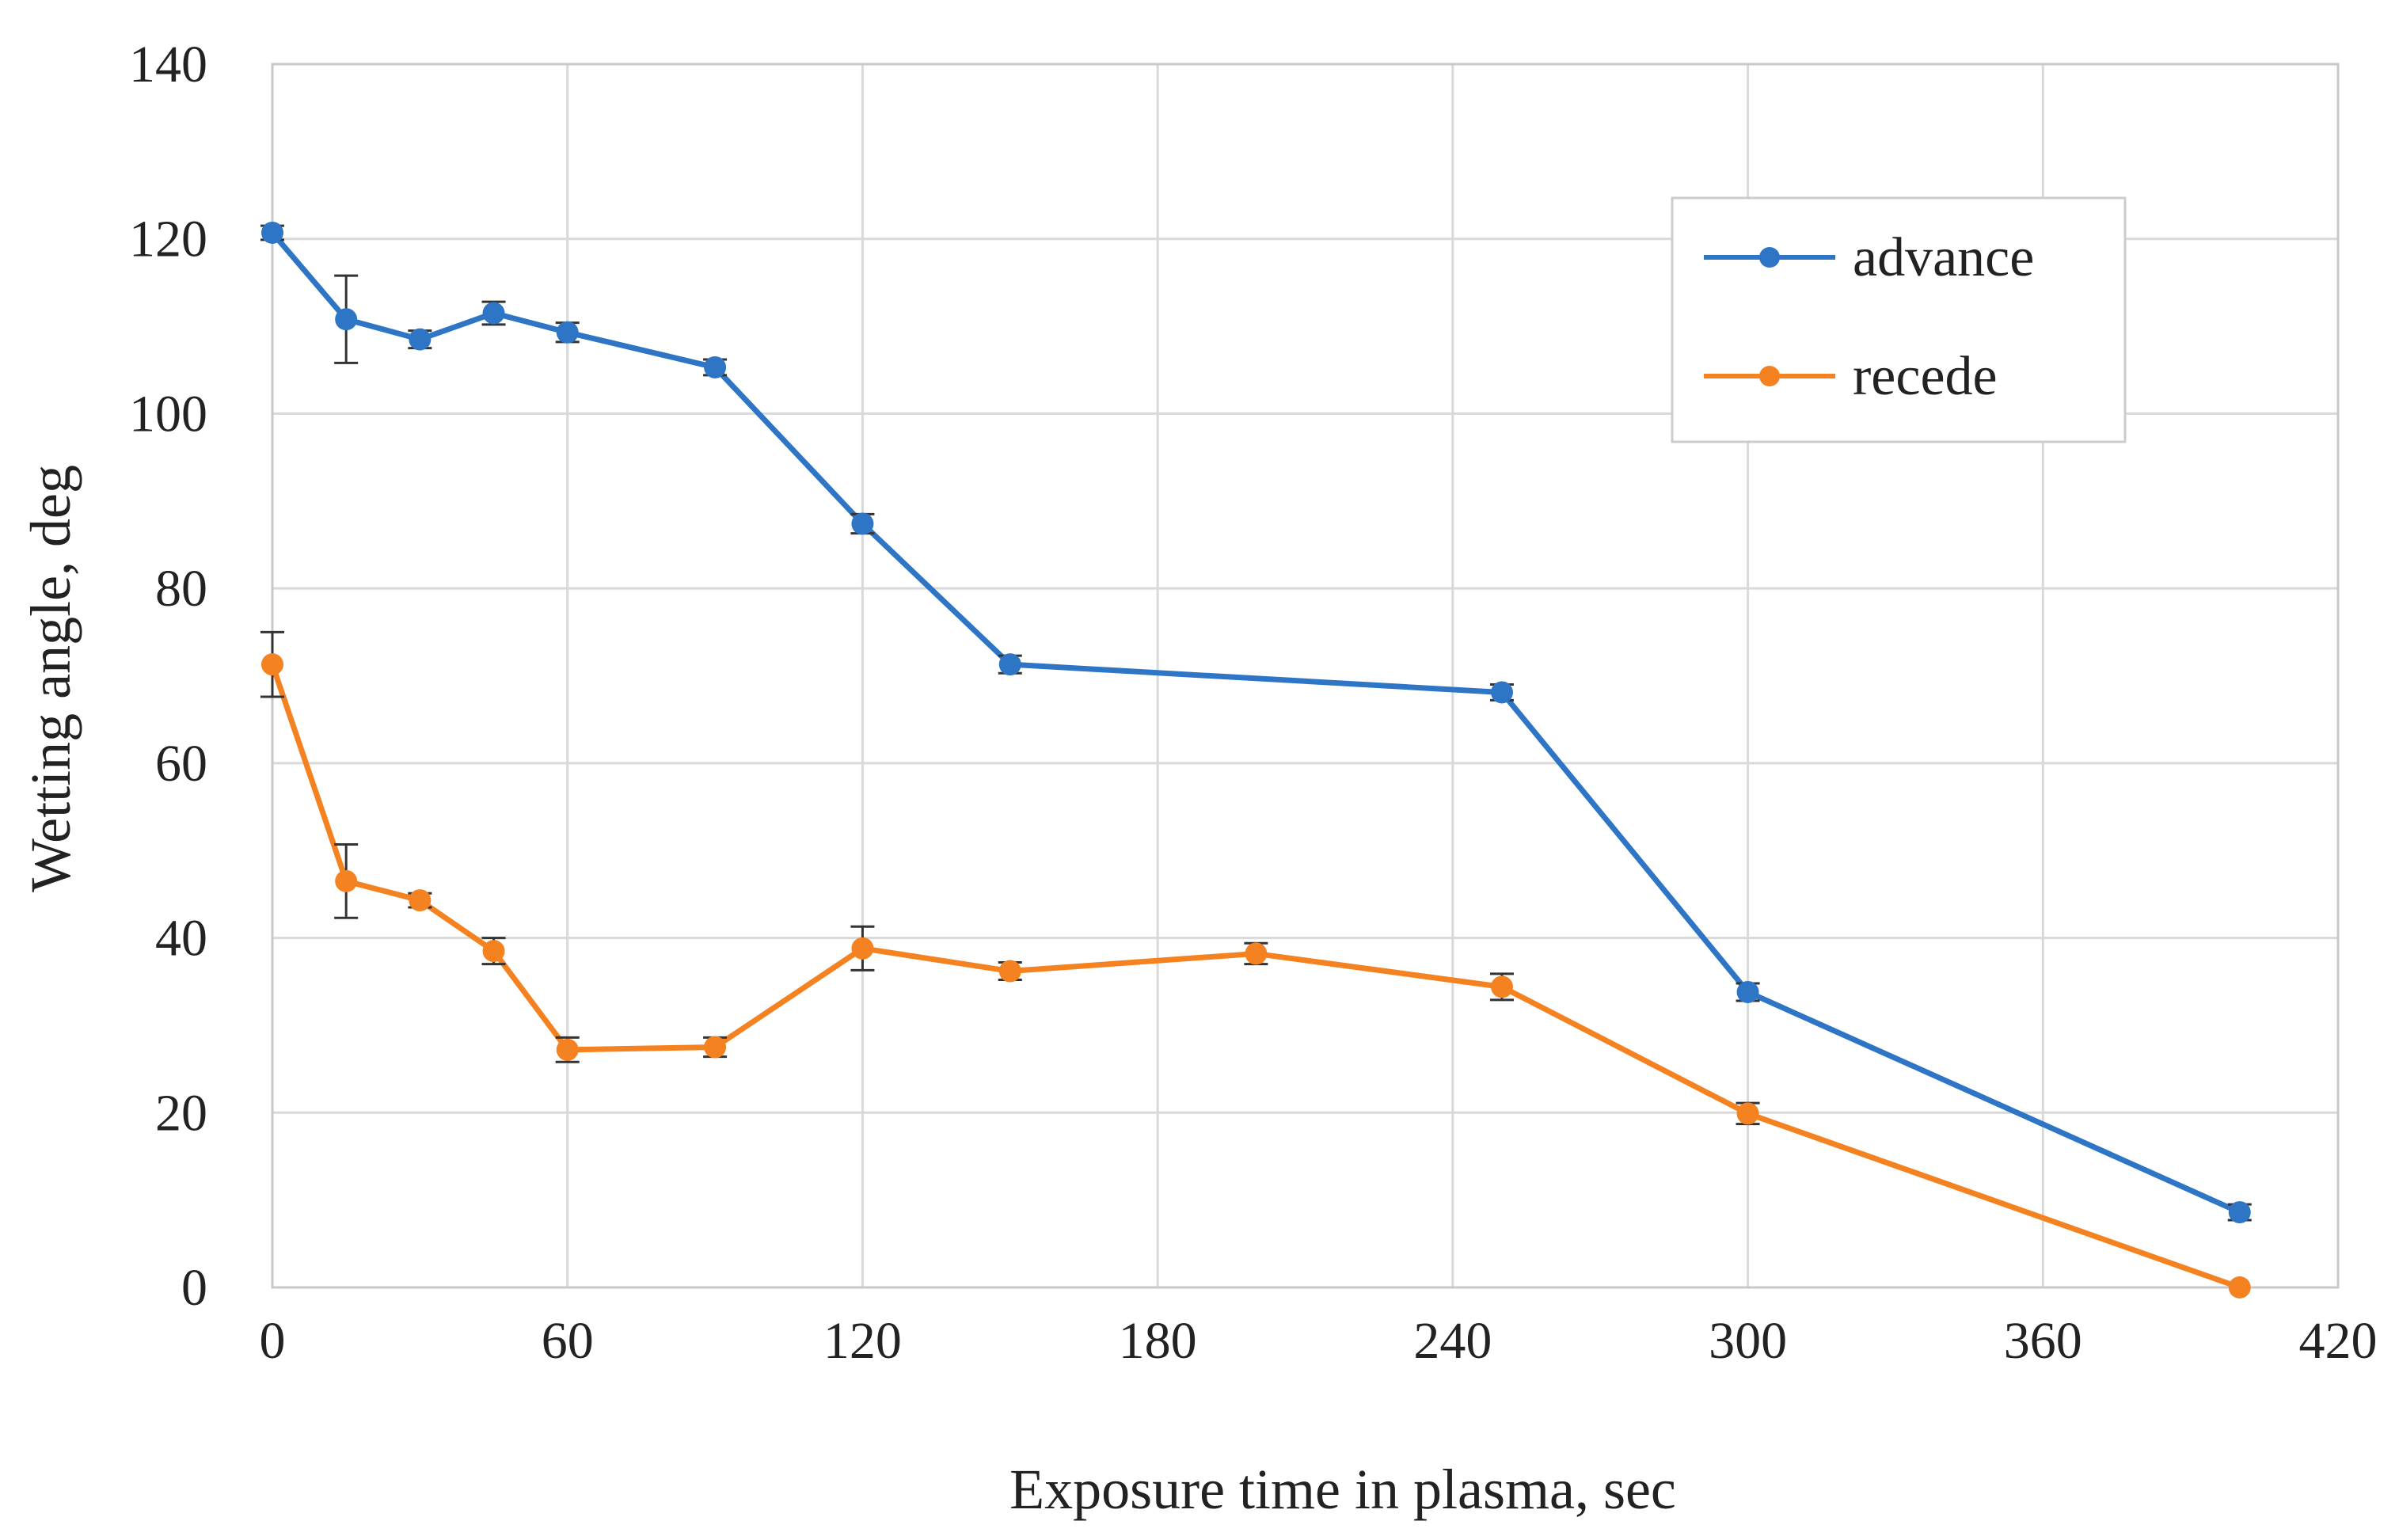 This screenshot has height=1540, width=2399. Describe the element at coordinates (168, 64) in the screenshot. I see `y-tick-label: 140` at that location.